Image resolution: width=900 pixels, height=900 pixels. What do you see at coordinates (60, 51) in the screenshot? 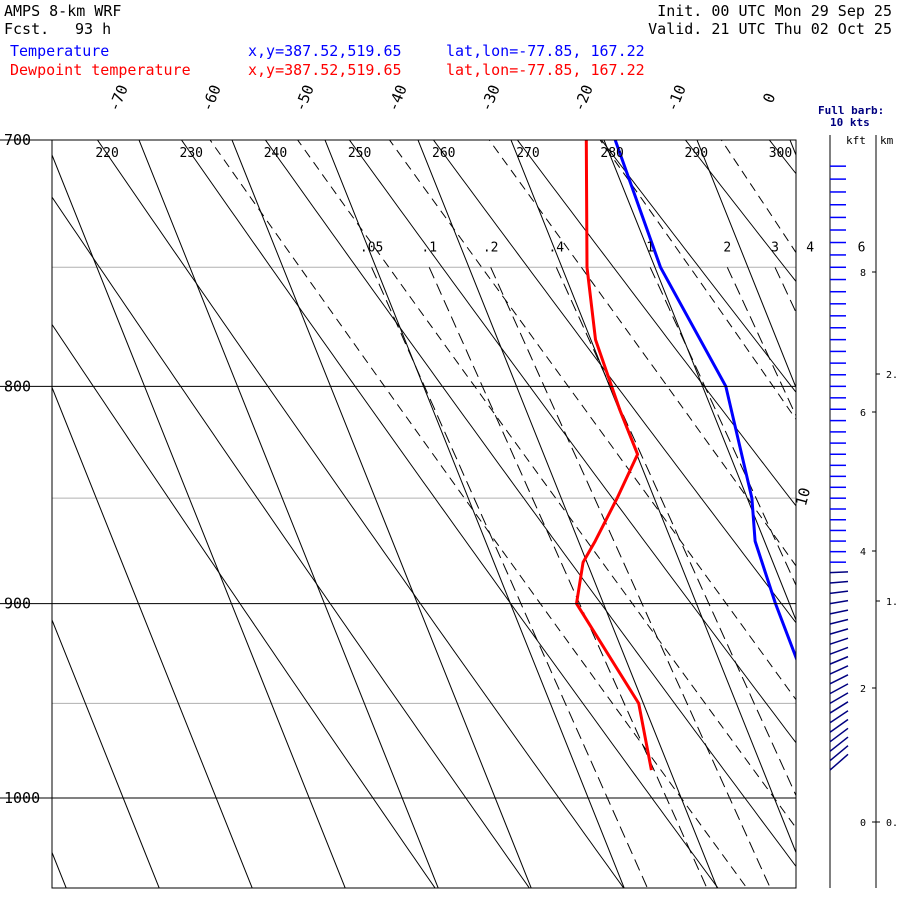
I see `temperature-legend: Temperature` at bounding box center [60, 51].